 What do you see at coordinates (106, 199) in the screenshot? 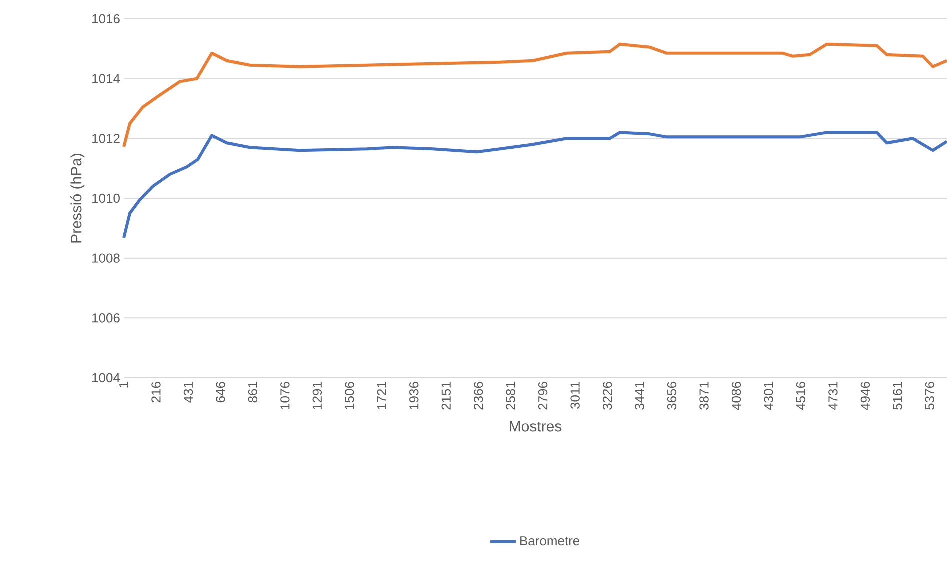
I see `y-tick-label: 1010` at bounding box center [106, 199].